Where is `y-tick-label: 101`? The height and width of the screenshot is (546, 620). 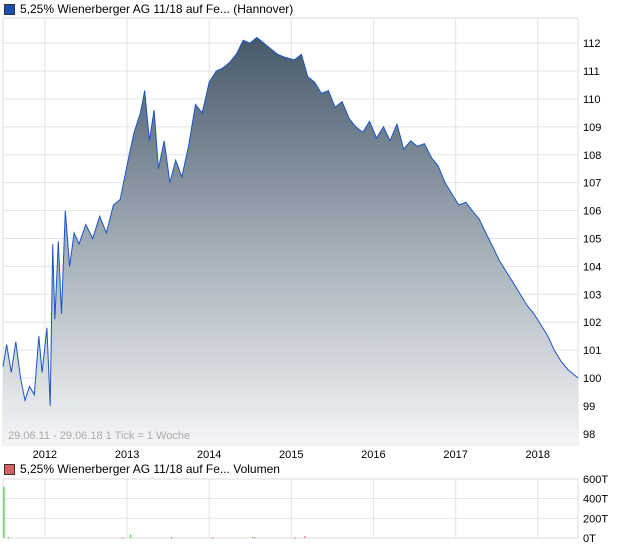 y-tick-label: 101 is located at coordinates (592, 351).